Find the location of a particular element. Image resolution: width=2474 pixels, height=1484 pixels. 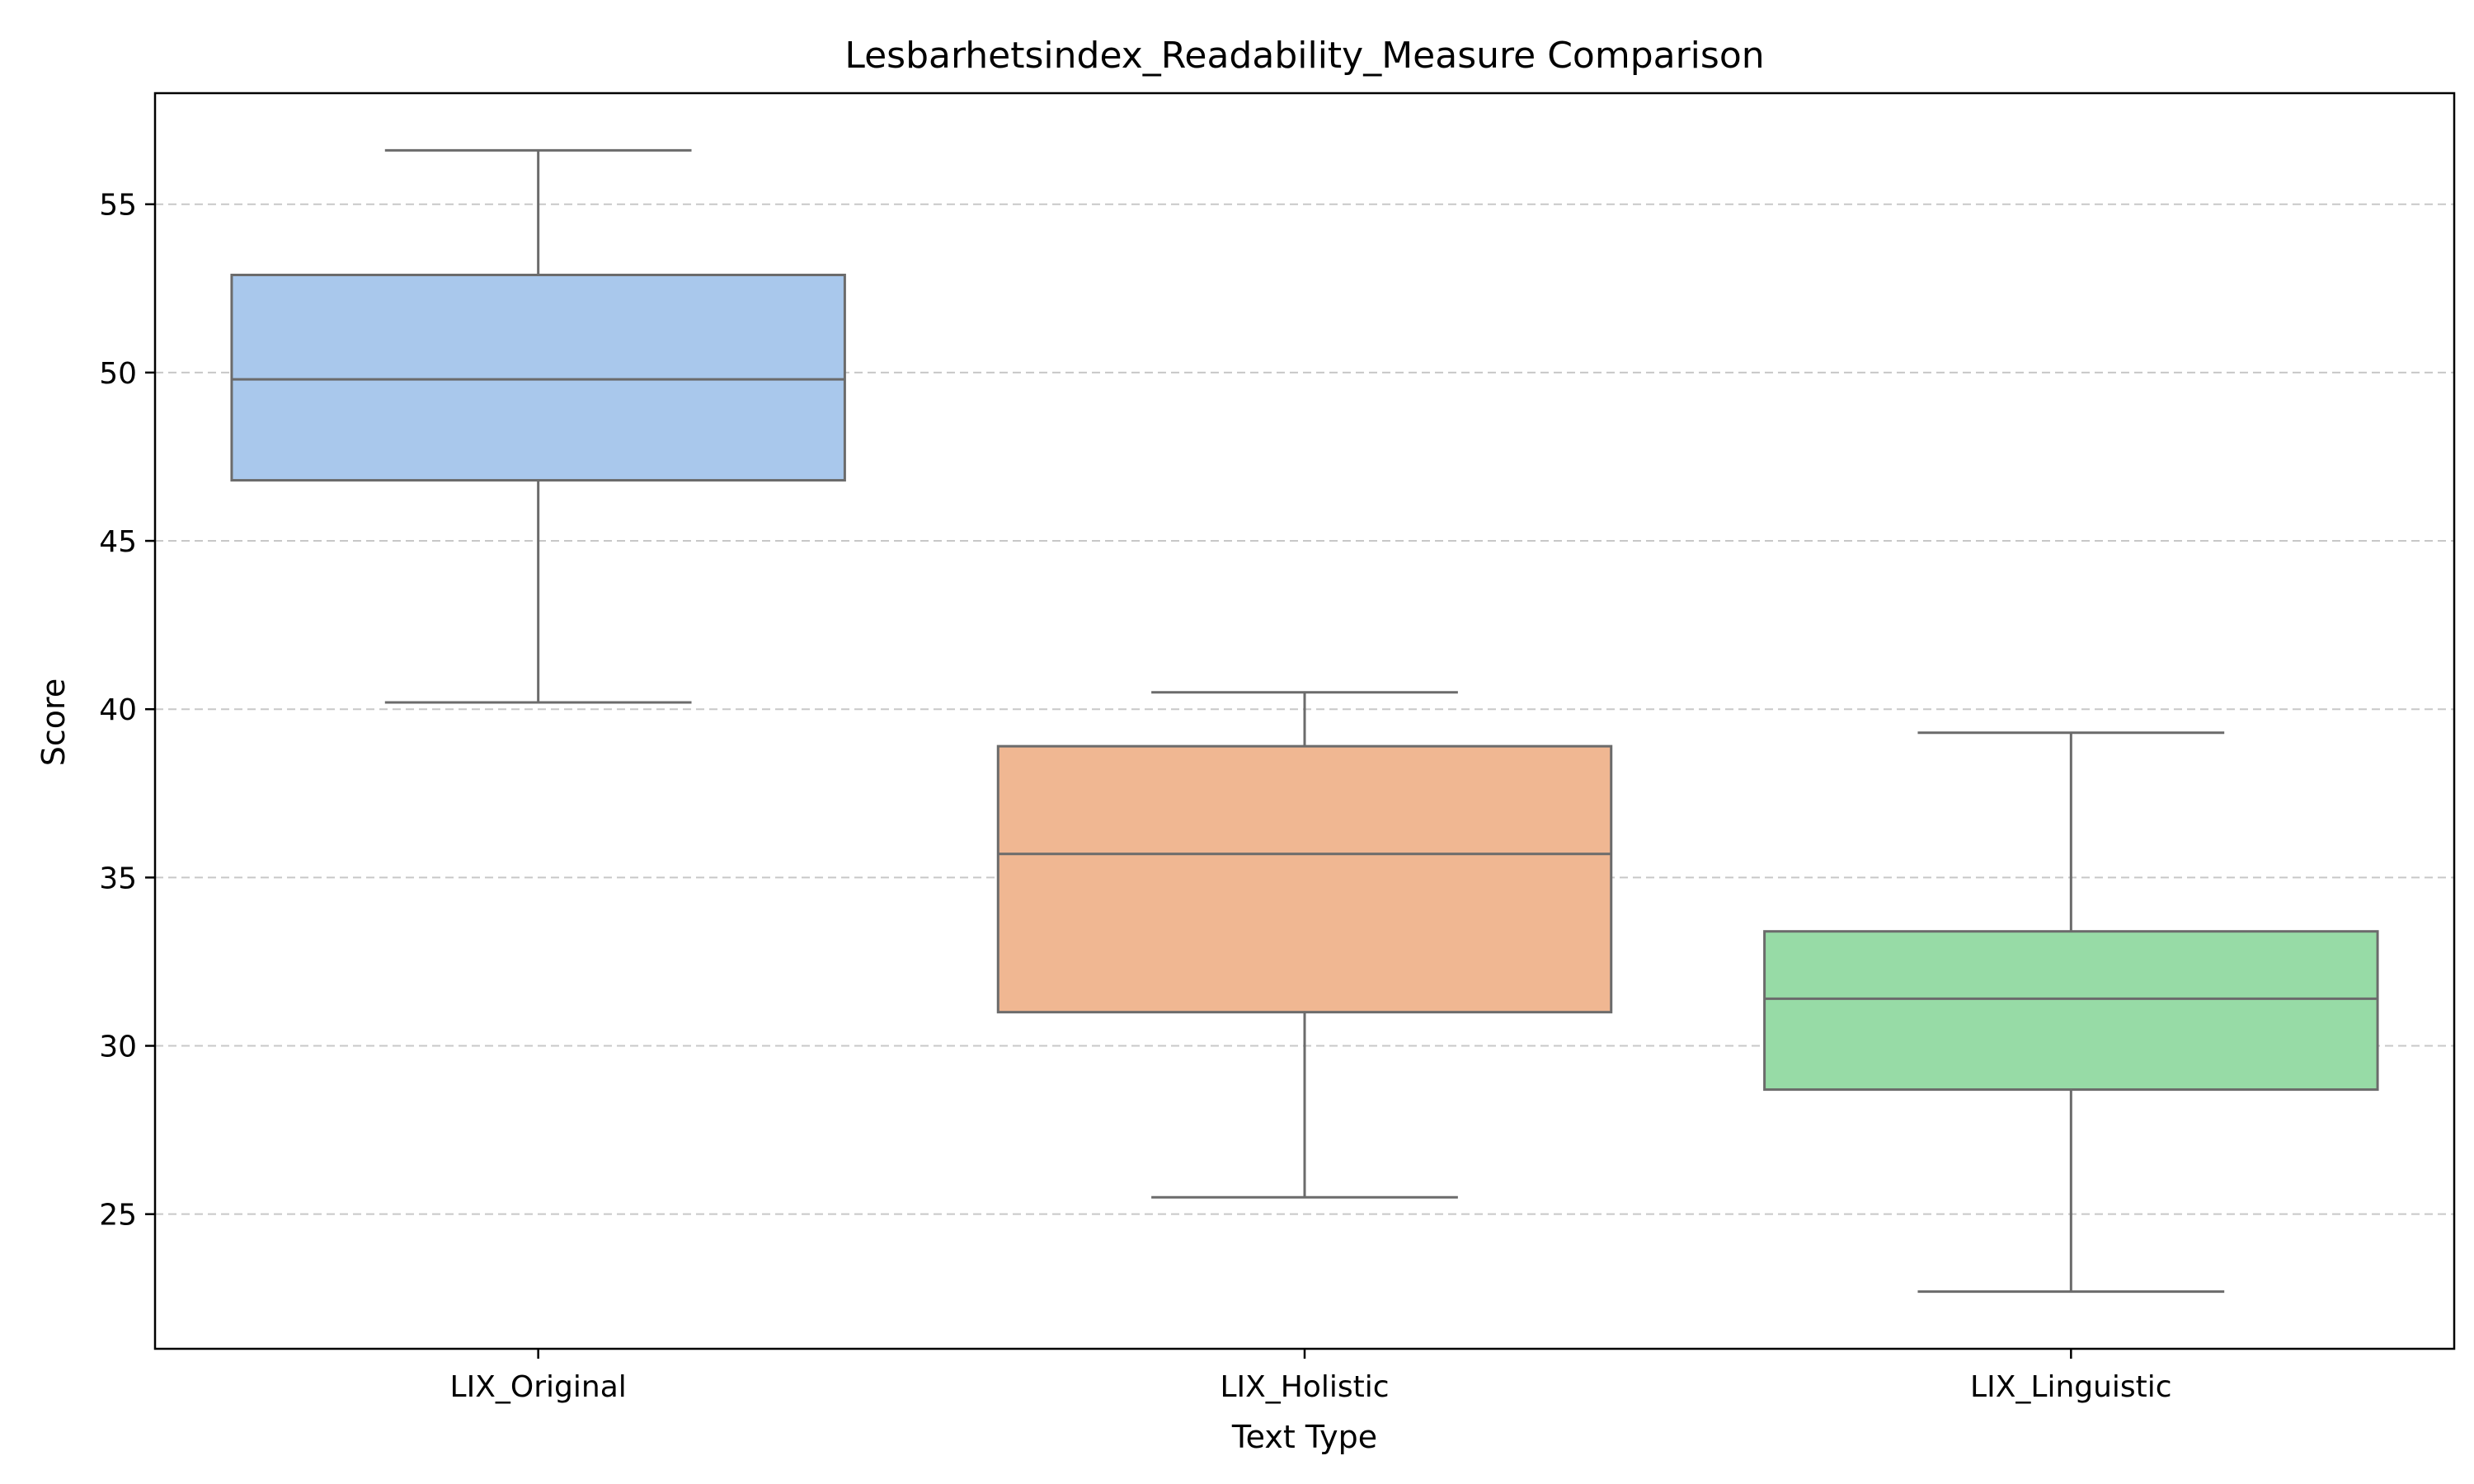

box-LIX_Original is located at coordinates (538, 426).